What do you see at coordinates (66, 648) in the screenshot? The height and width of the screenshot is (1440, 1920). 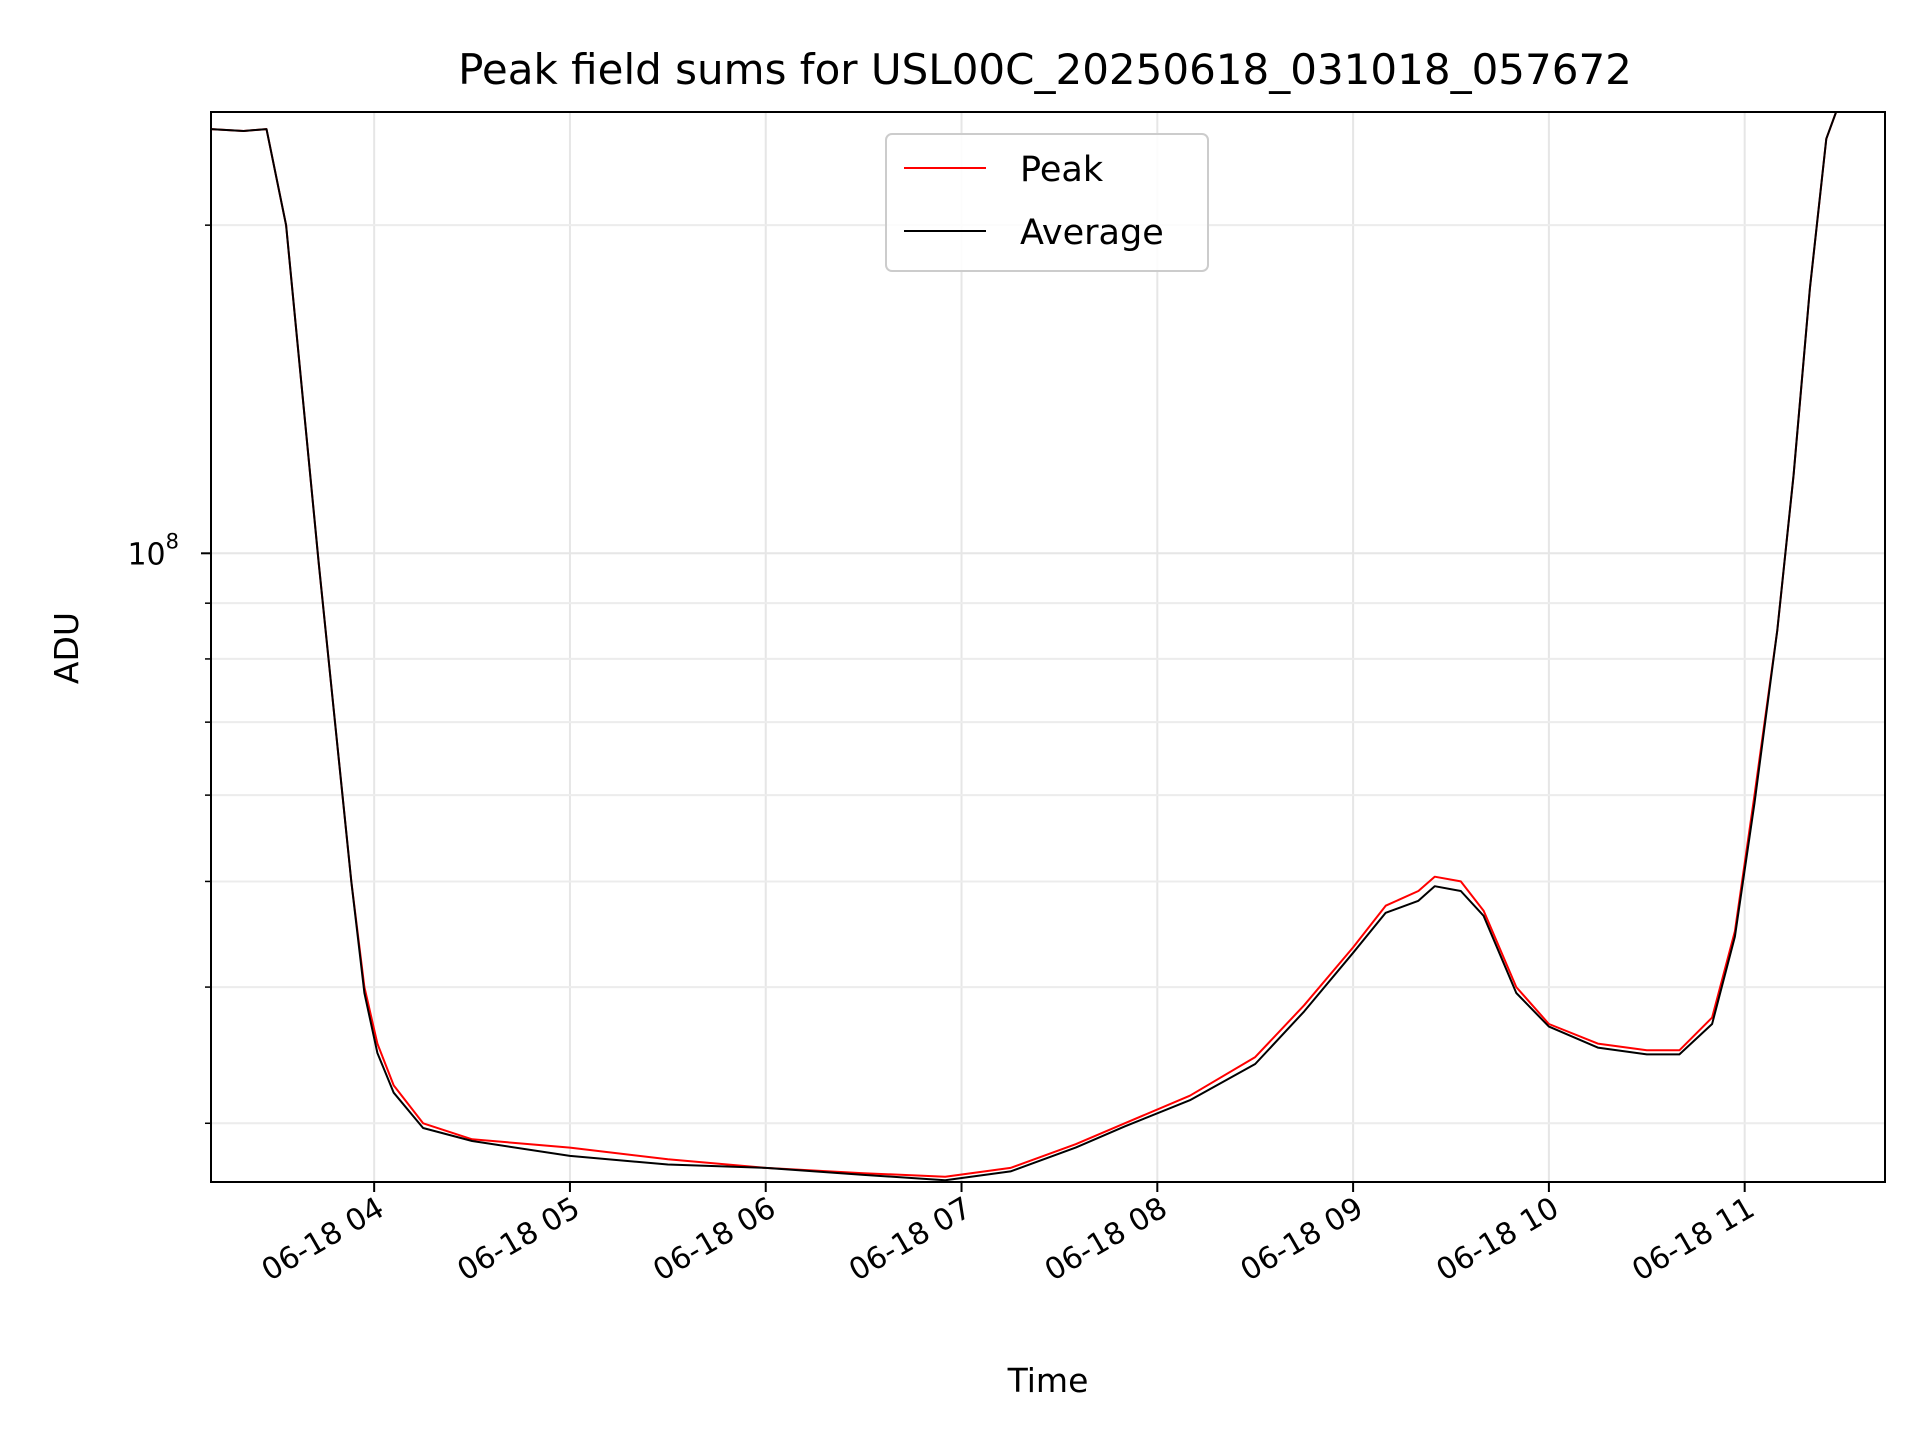 I see `y-axis-label: ADU` at bounding box center [66, 648].